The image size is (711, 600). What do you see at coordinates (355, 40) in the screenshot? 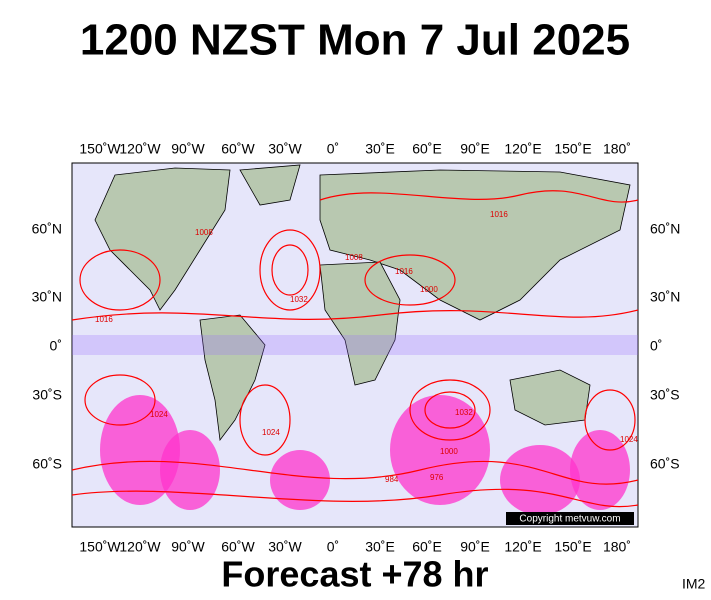
I see `title: 1200 NZST Mon 7 Jul 2025` at bounding box center [355, 40].